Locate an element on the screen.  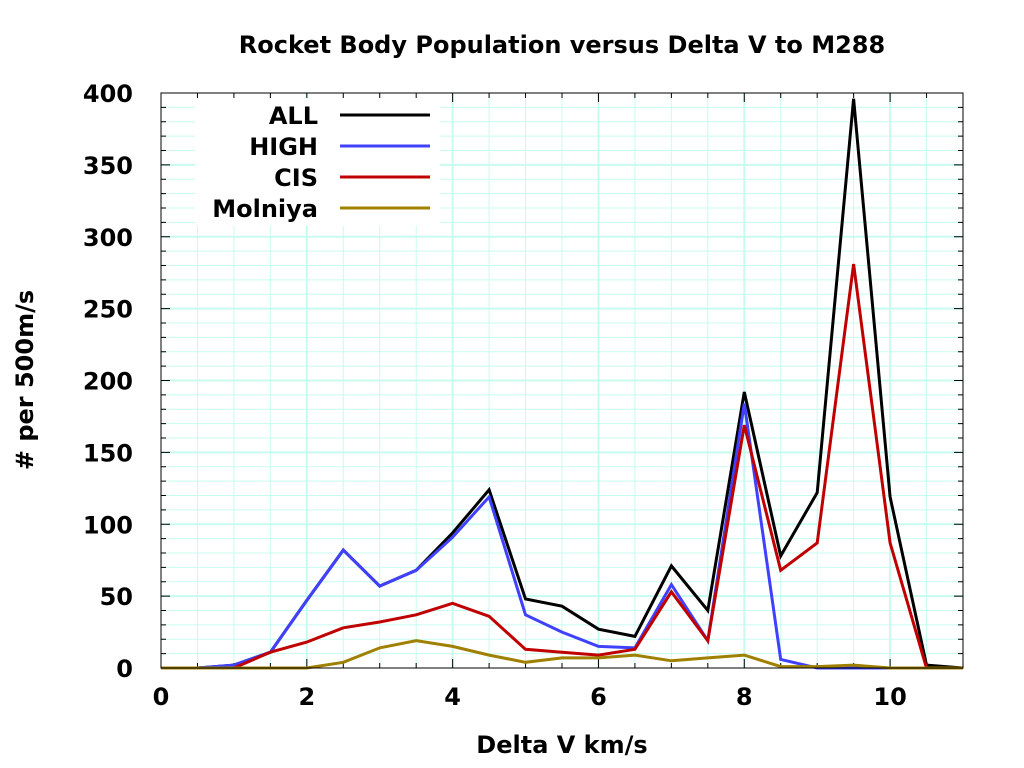
y-tick-label: 300 is located at coordinates (108, 238).